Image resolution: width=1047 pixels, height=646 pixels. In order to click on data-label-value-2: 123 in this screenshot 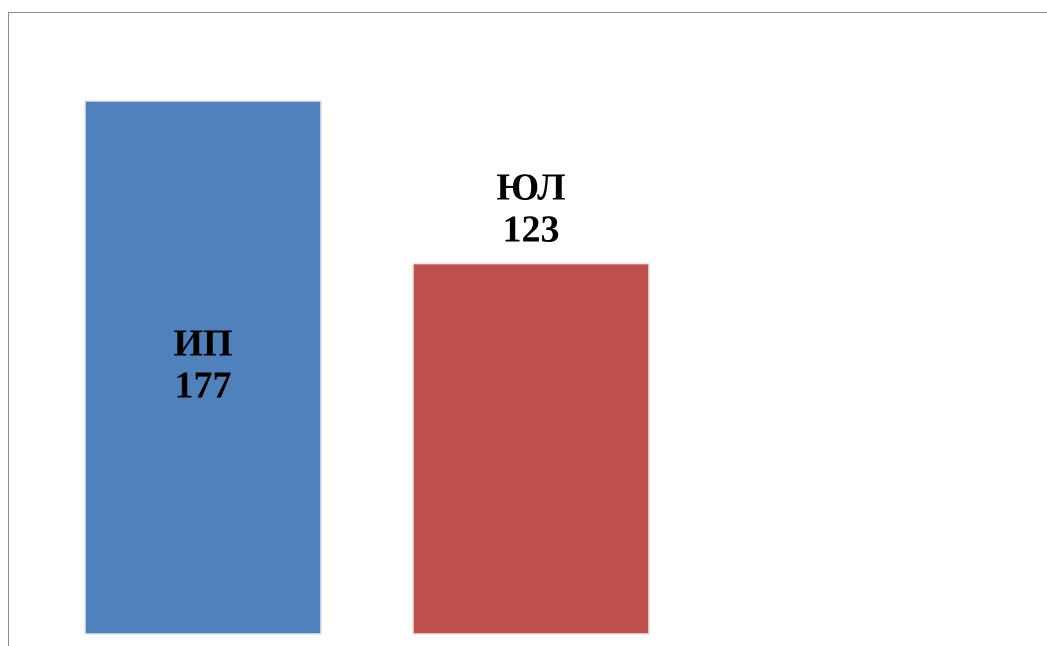, I will do `click(531, 230)`.